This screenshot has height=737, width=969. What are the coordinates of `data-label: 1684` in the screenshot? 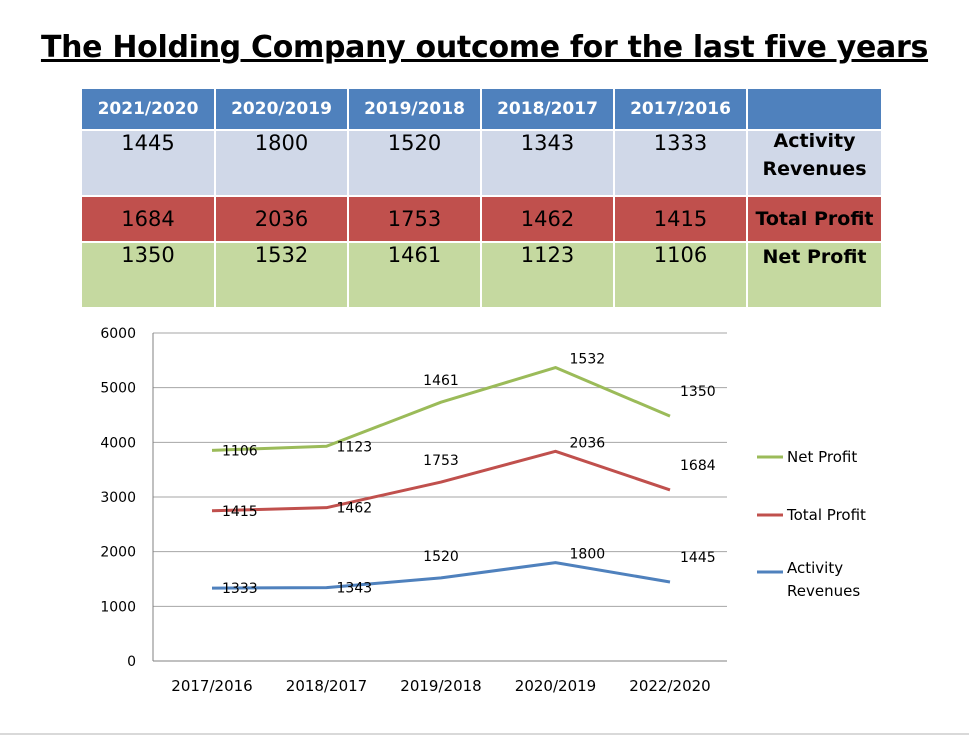 It's located at (698, 466).